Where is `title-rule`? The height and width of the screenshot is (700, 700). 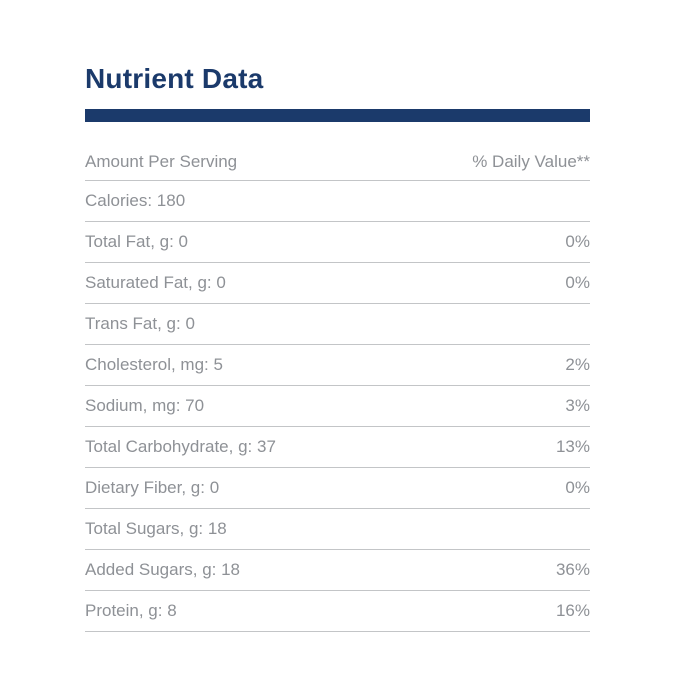
title-rule is located at coordinates (337, 115).